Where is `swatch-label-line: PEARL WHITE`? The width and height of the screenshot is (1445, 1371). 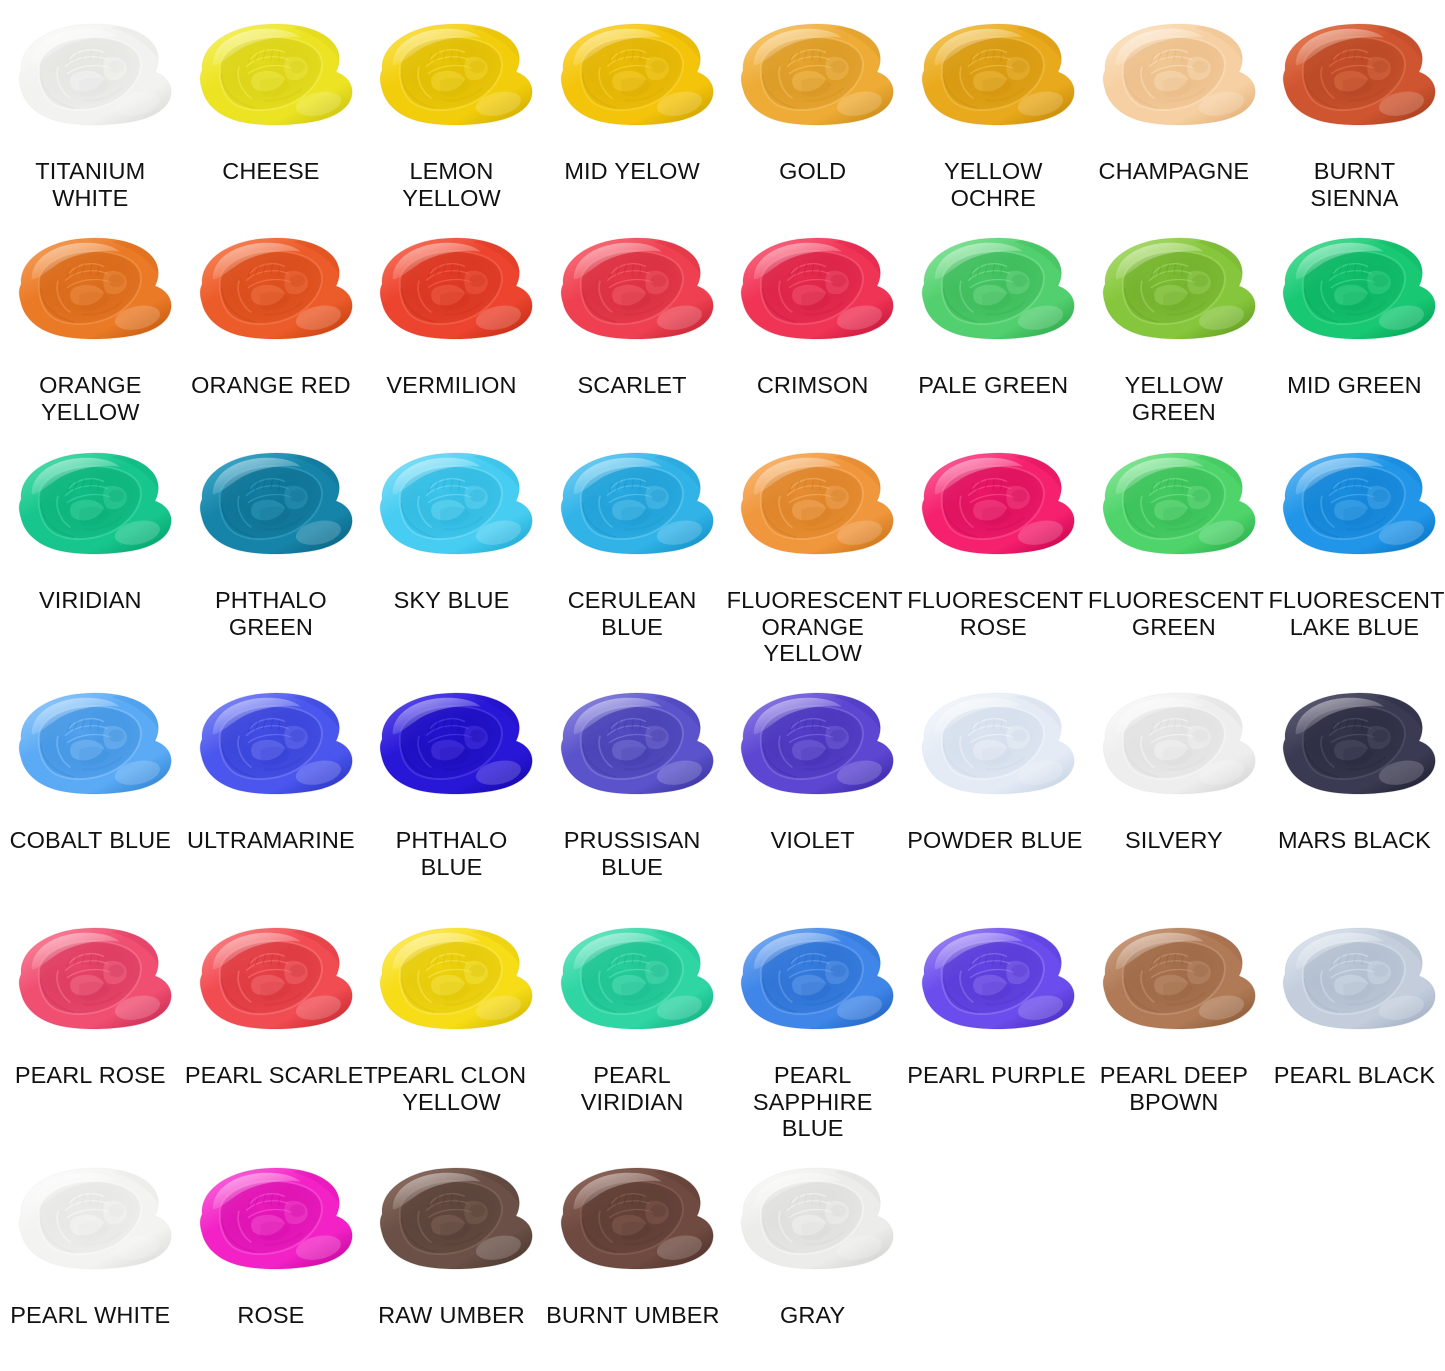 swatch-label-line: PEARL WHITE is located at coordinates (90, 1315).